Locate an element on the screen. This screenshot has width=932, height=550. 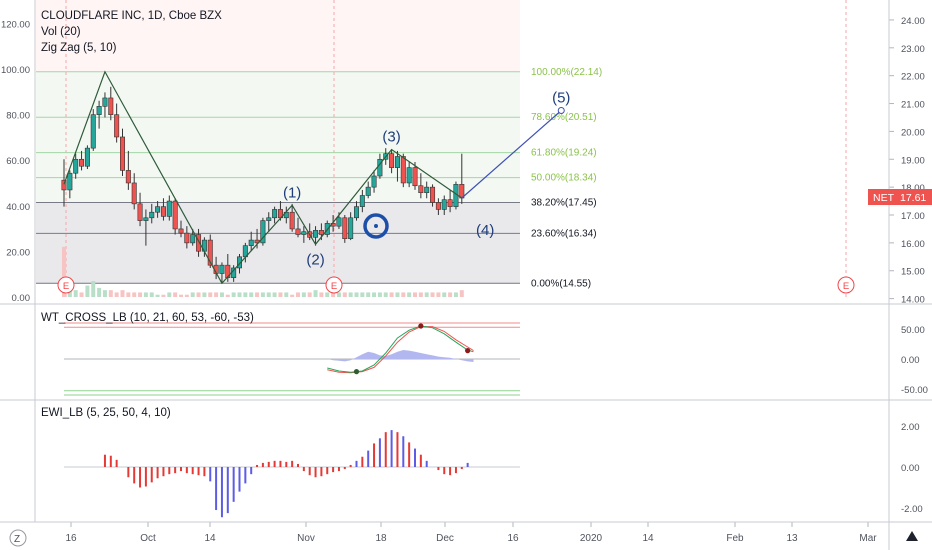
wave-label: (3) is located at coordinates (391, 137).